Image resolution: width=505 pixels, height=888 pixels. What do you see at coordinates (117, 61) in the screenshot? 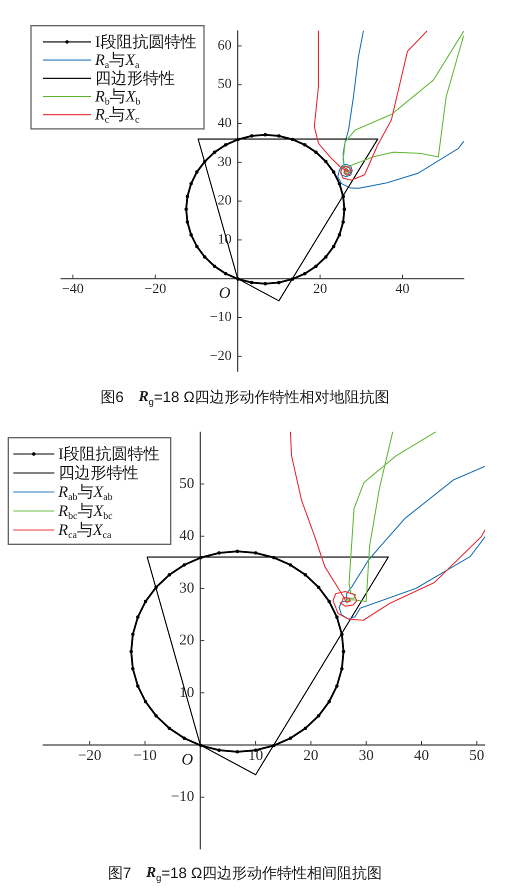
I see `legend-label: R$_{a}$与X$_{a}$` at bounding box center [117, 61].